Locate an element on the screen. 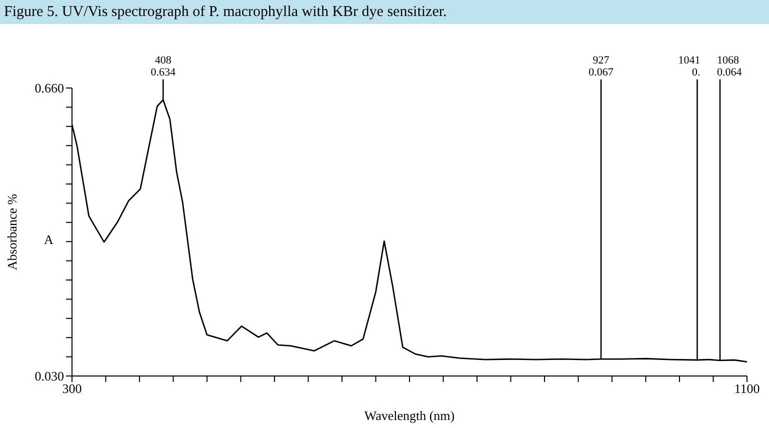  annotation: 927 0.067 is located at coordinates (601, 66).